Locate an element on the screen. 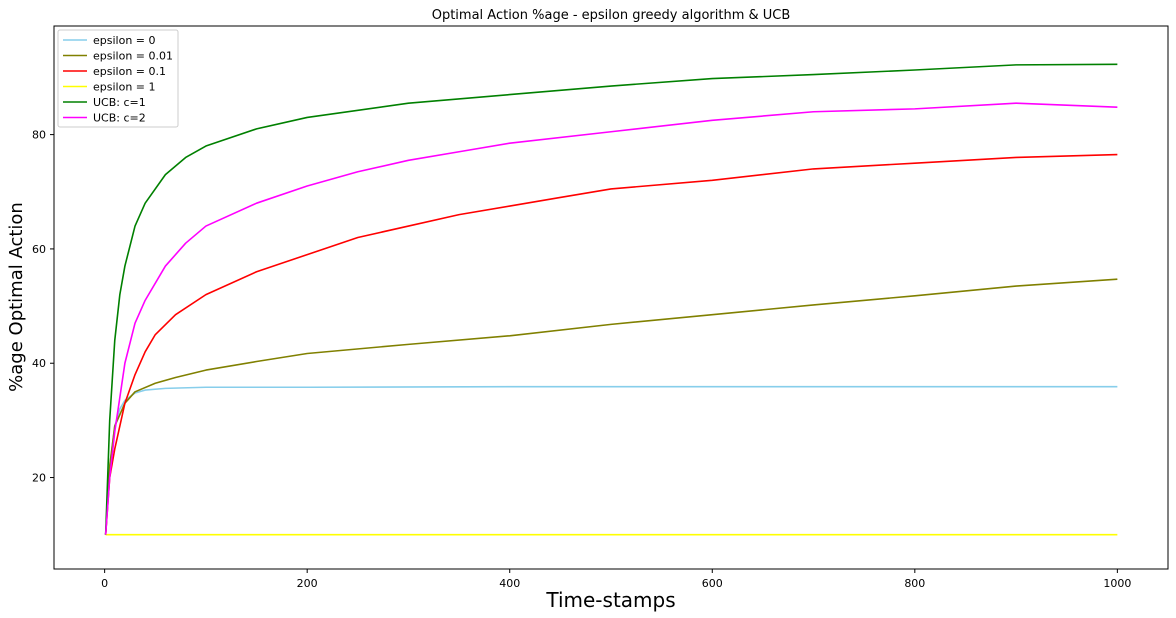  y-tick-label-0: 20 is located at coordinates (39, 478).